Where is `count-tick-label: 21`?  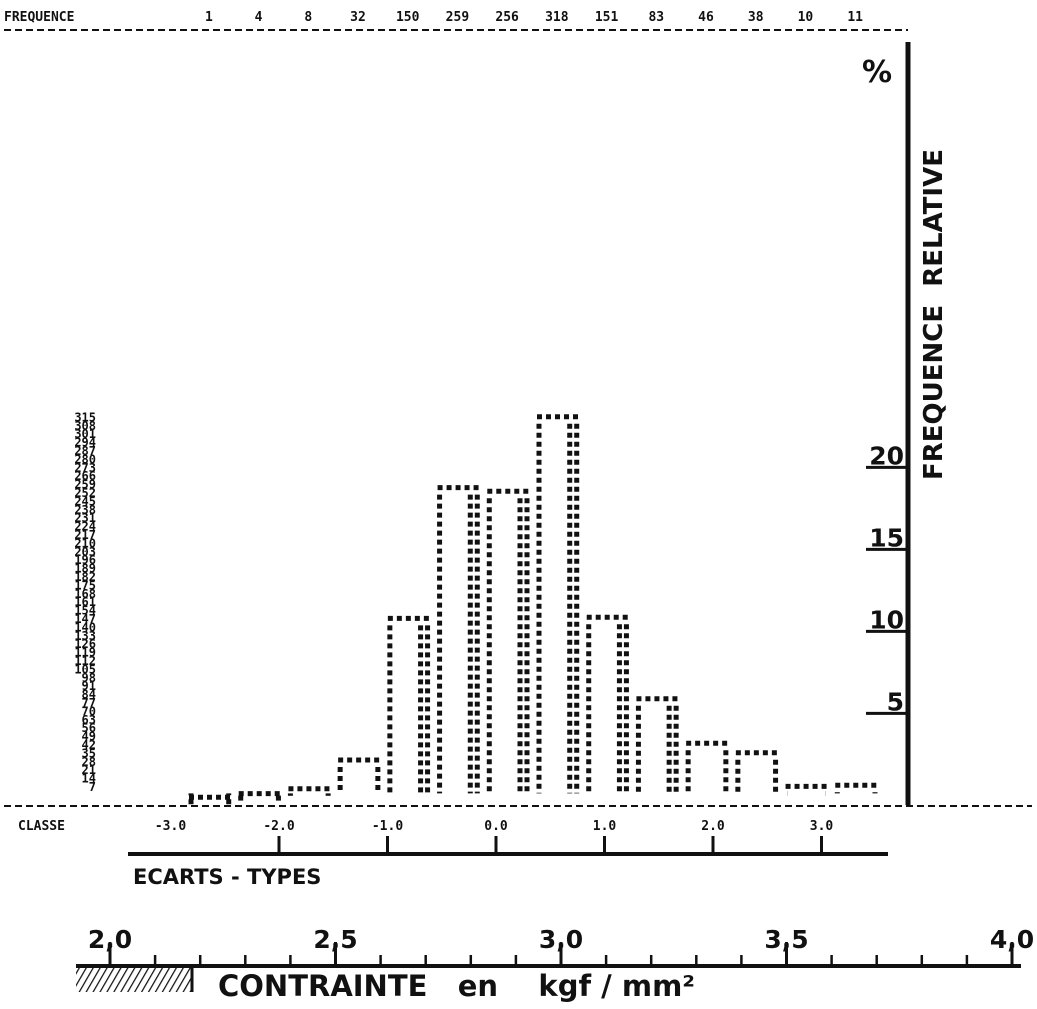 count-tick-label: 21 is located at coordinates (89, 770).